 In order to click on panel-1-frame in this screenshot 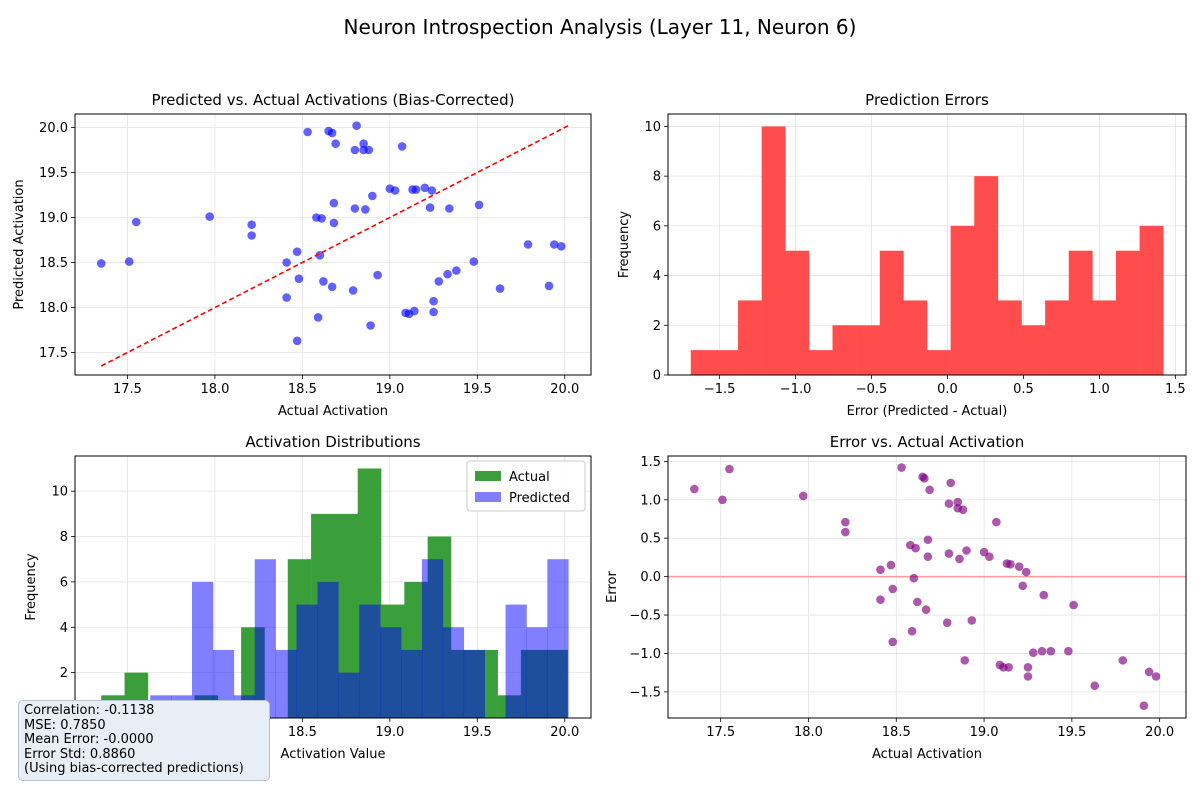, I will do `click(333, 244)`.